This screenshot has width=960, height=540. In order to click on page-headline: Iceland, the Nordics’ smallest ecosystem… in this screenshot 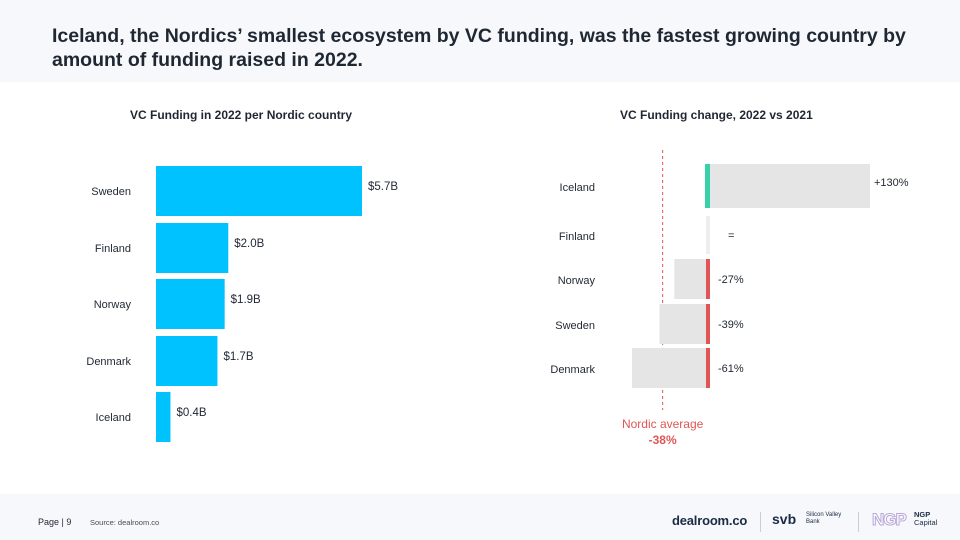, I will do `click(479, 48)`.